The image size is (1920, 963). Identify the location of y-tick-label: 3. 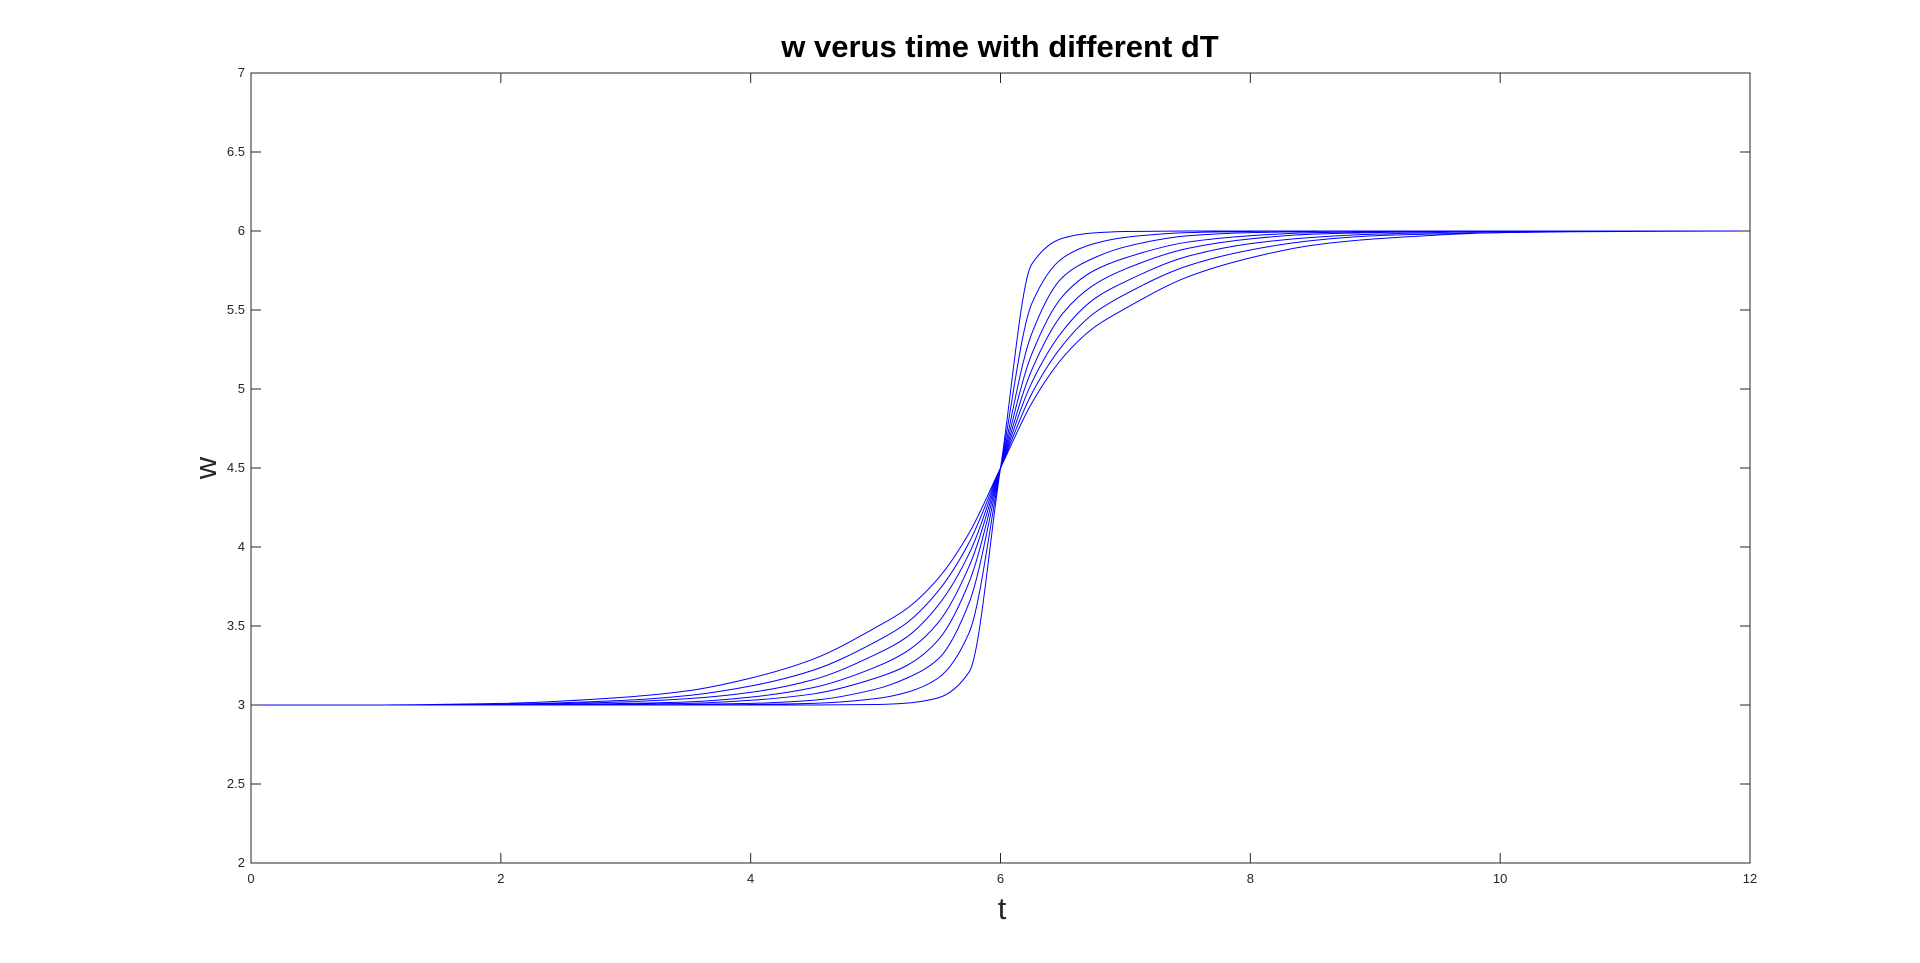
(241, 704).